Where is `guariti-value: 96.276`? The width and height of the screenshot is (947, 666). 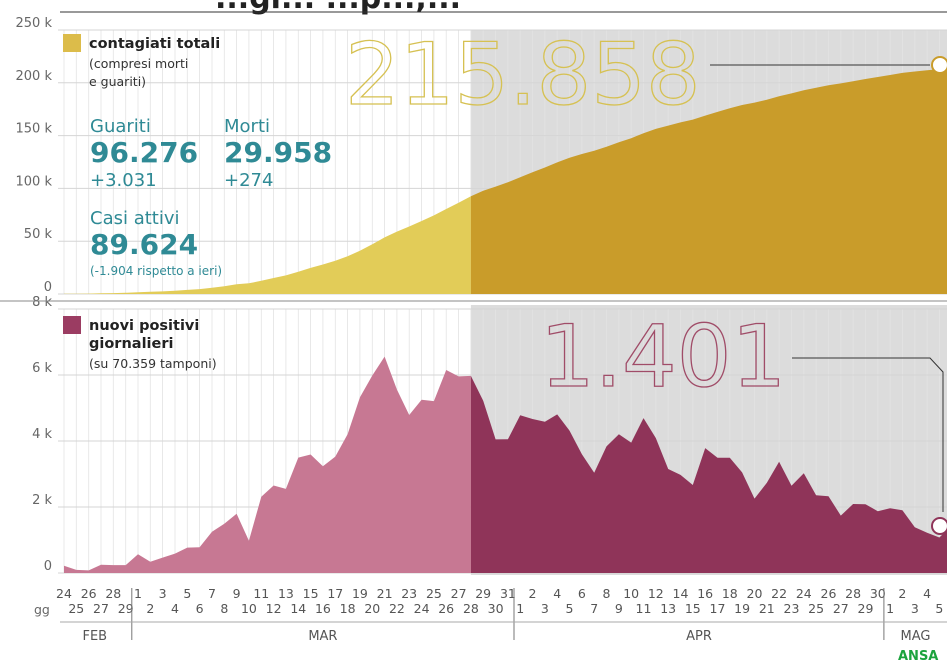 guariti-value: 96.276 is located at coordinates (144, 152).